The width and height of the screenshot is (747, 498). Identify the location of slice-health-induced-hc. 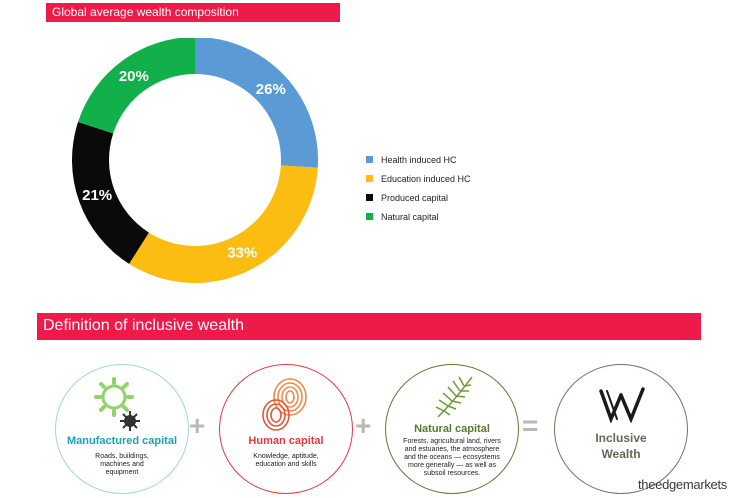
(256, 103).